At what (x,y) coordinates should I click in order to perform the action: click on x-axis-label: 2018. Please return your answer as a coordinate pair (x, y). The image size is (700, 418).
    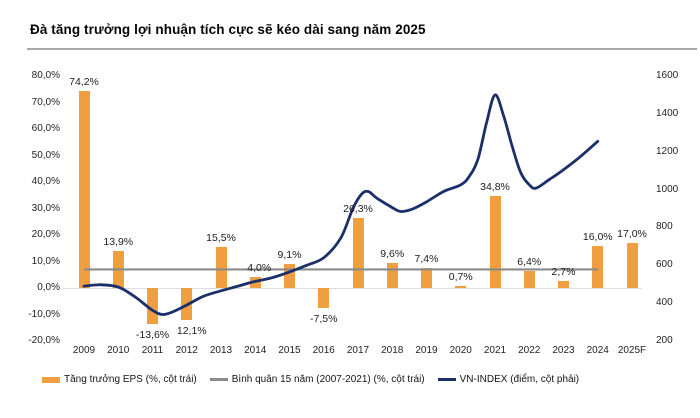
    Looking at the image, I should click on (392, 350).